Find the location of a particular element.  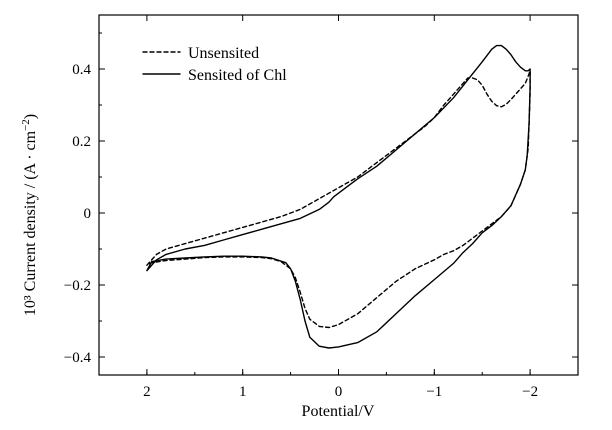

y-tick-label-1: 0.2 is located at coordinates (81, 142).